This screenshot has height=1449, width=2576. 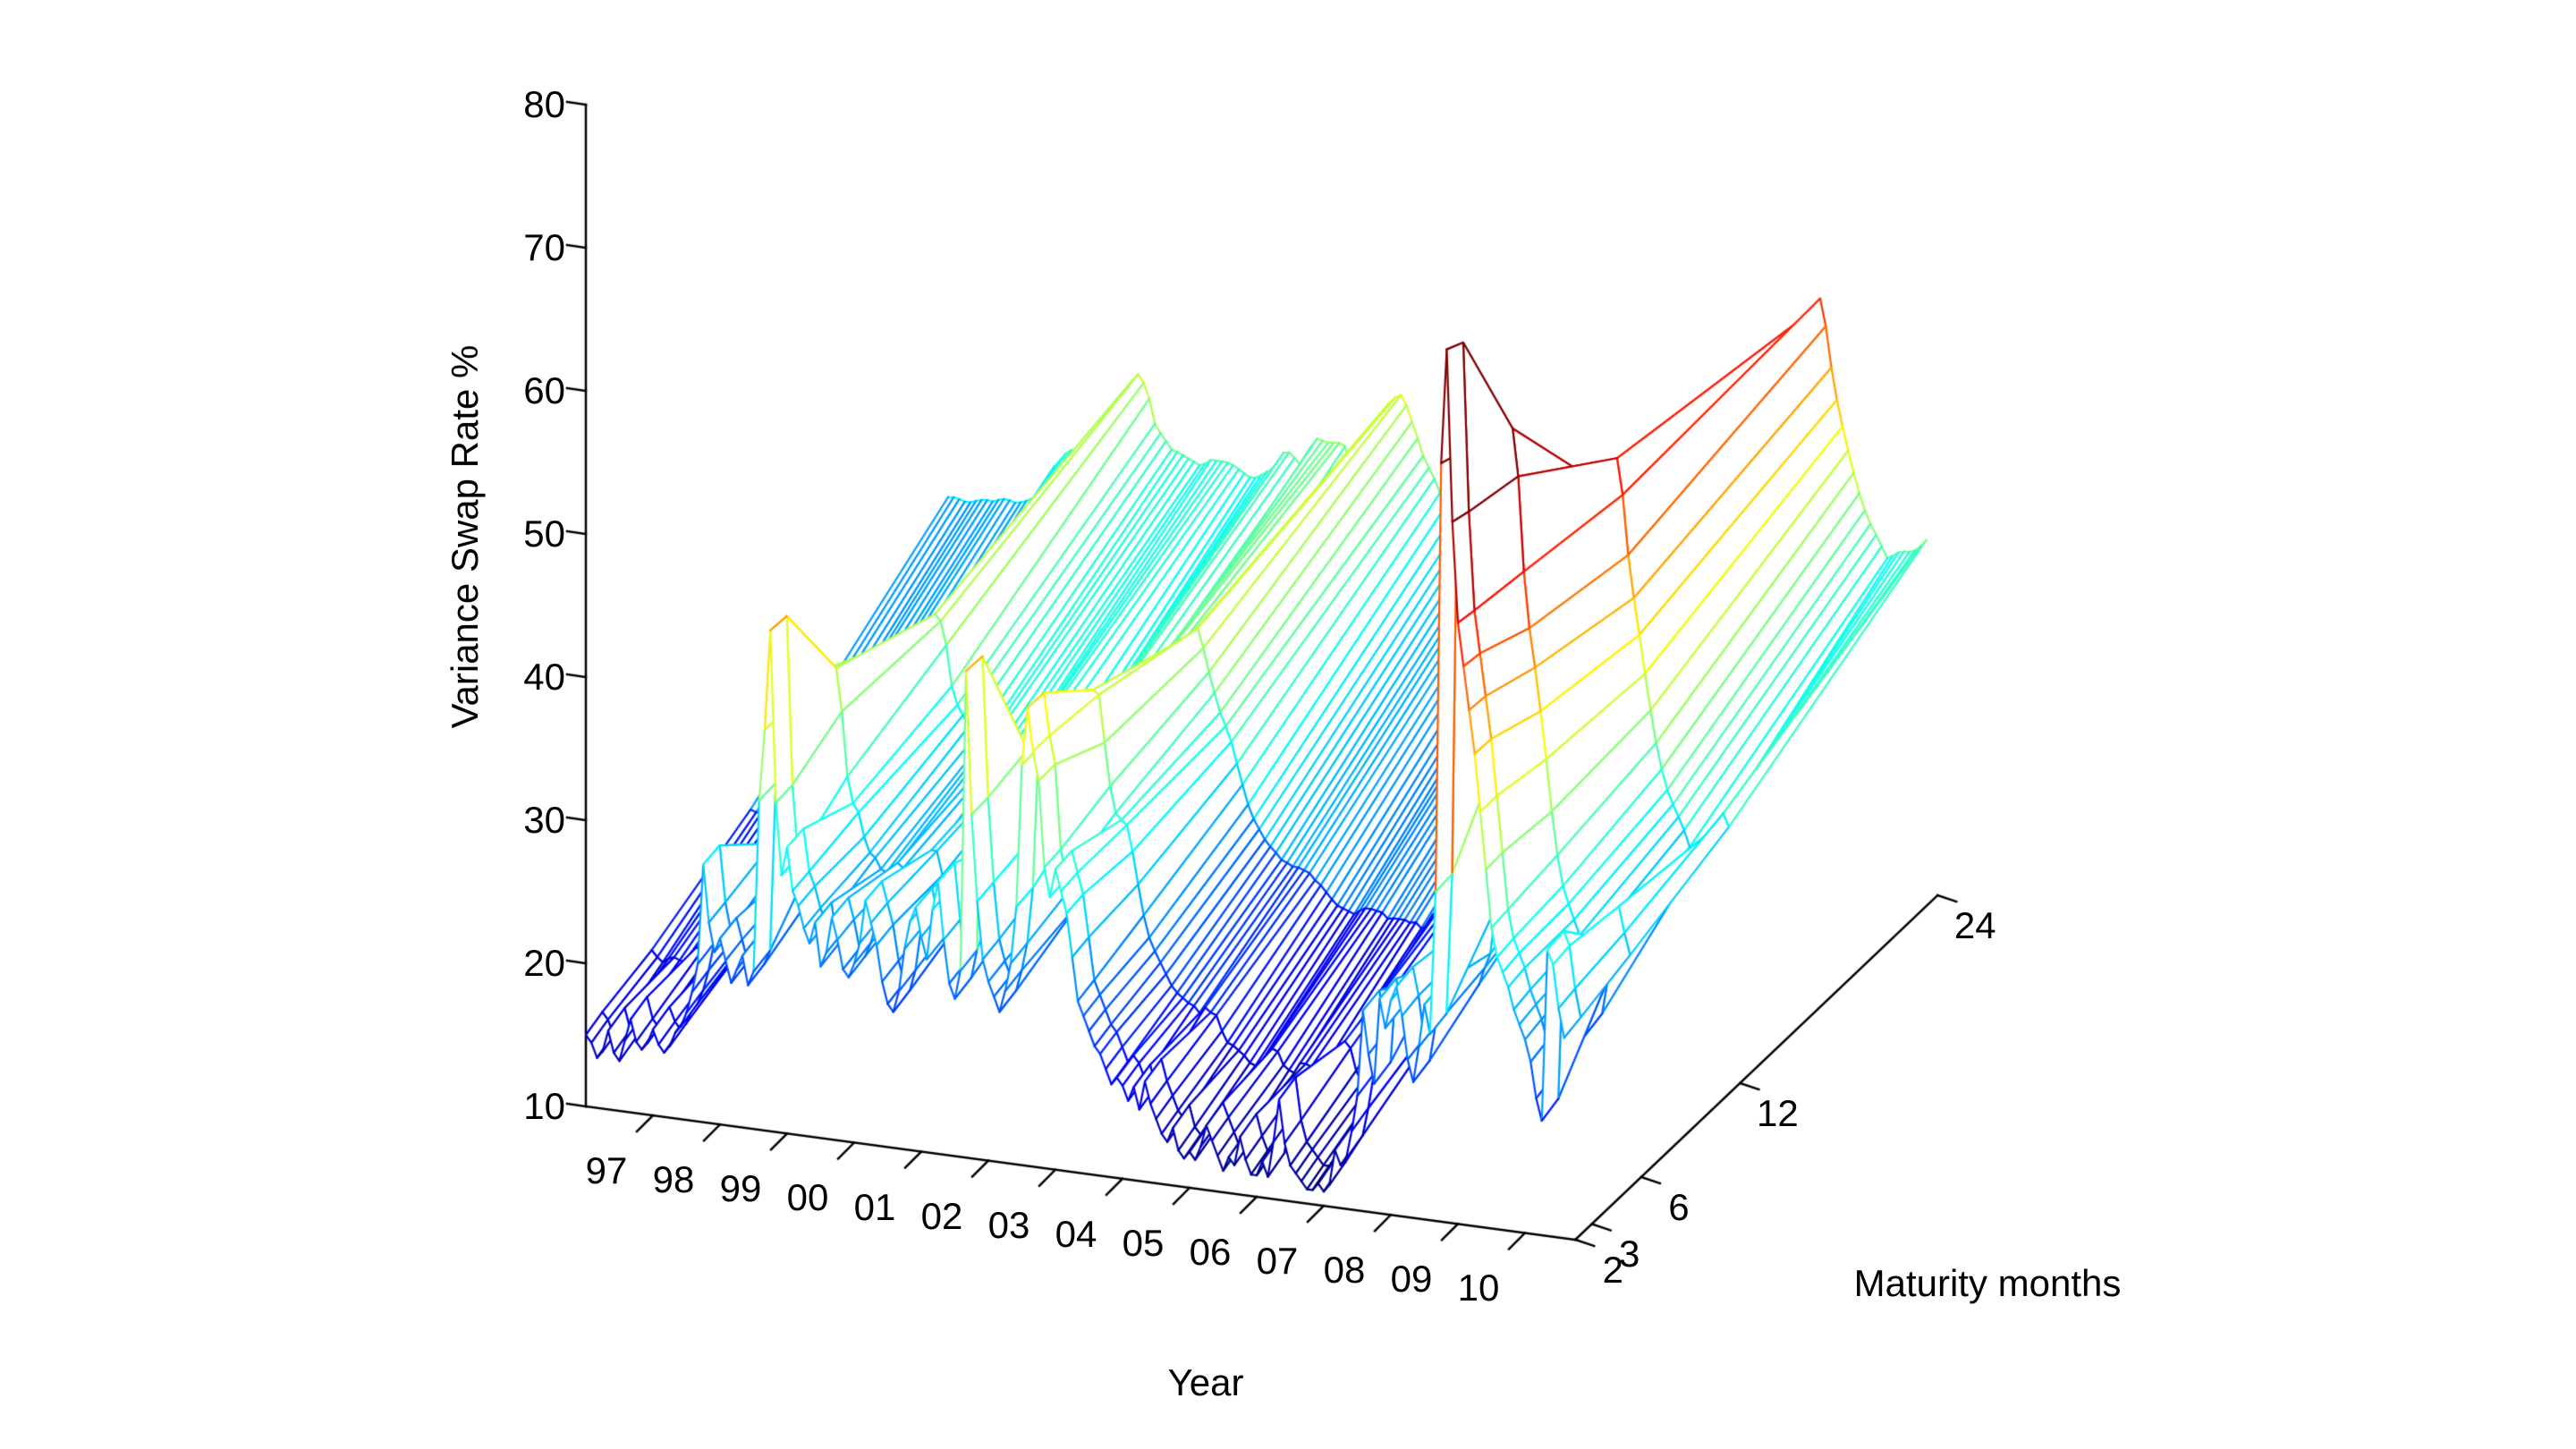 I want to click on z-tick-label: 30, so click(x=544, y=820).